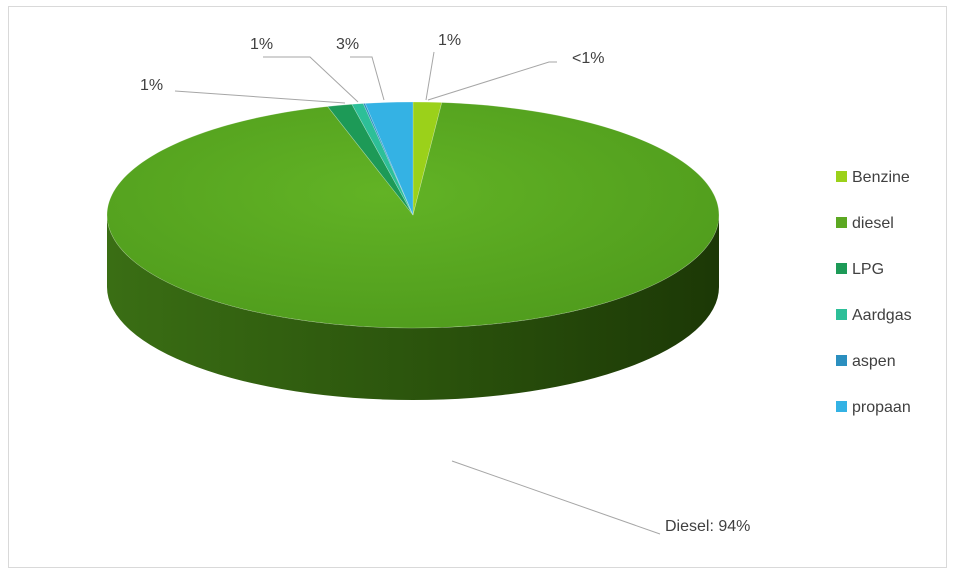 The image size is (955, 574). I want to click on legend-item-benzine: Benzine, so click(873, 177).